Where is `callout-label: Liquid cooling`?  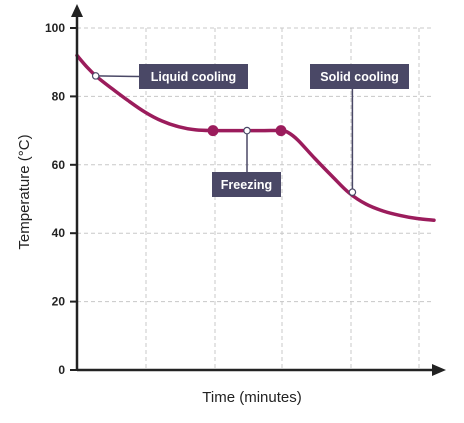
callout-label: Liquid cooling is located at coordinates (193, 77).